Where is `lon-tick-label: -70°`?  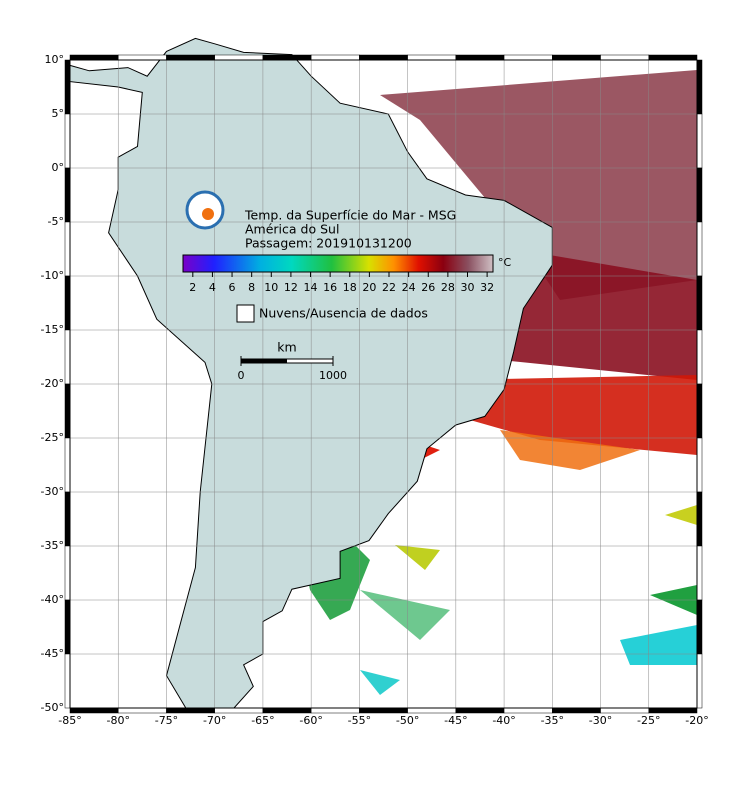
lon-tick-label: -70° is located at coordinates (214, 720).